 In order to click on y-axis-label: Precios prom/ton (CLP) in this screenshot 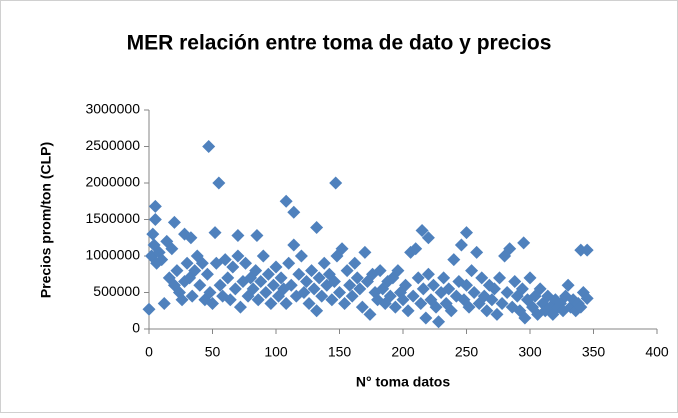, I will do `click(46, 220)`.